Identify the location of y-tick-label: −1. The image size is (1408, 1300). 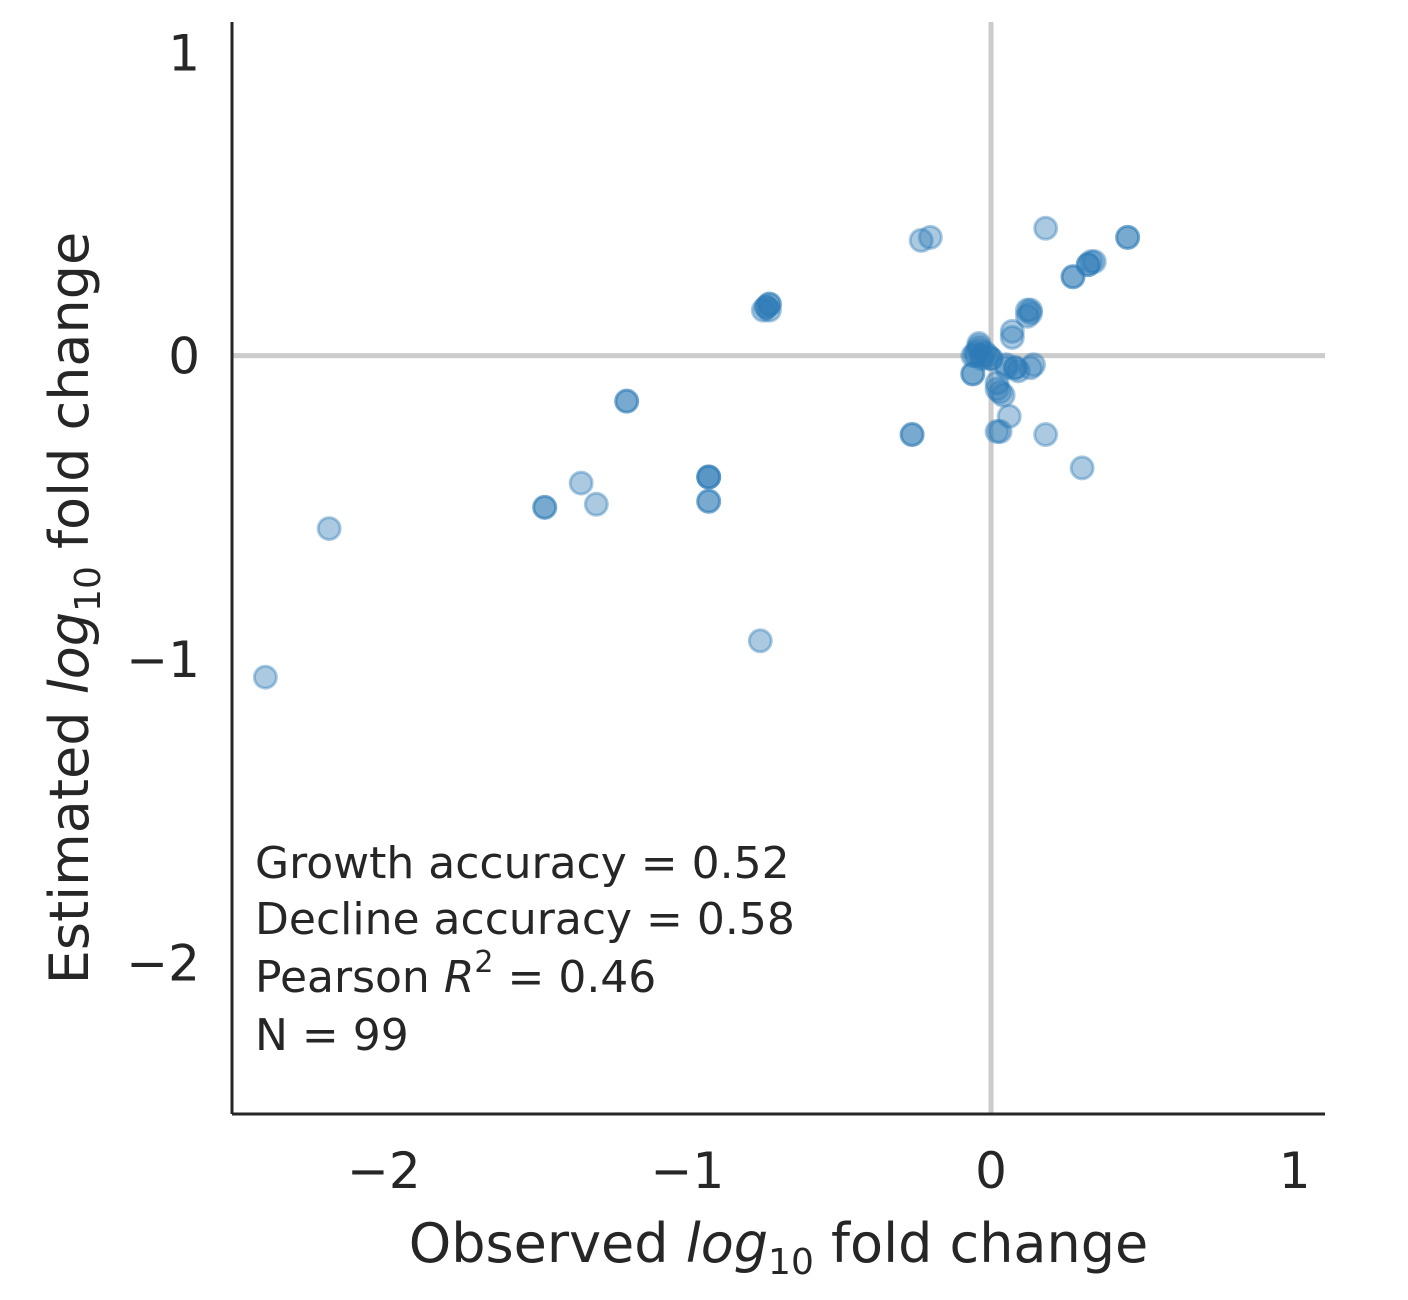
(163, 660).